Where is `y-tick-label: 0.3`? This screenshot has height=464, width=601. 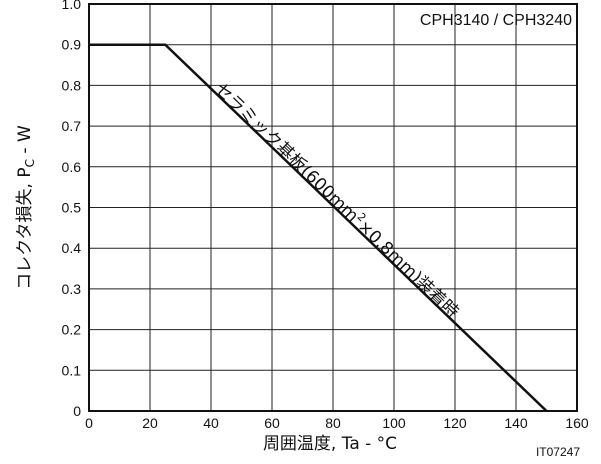
y-tick-label: 0.3 is located at coordinates (72, 289).